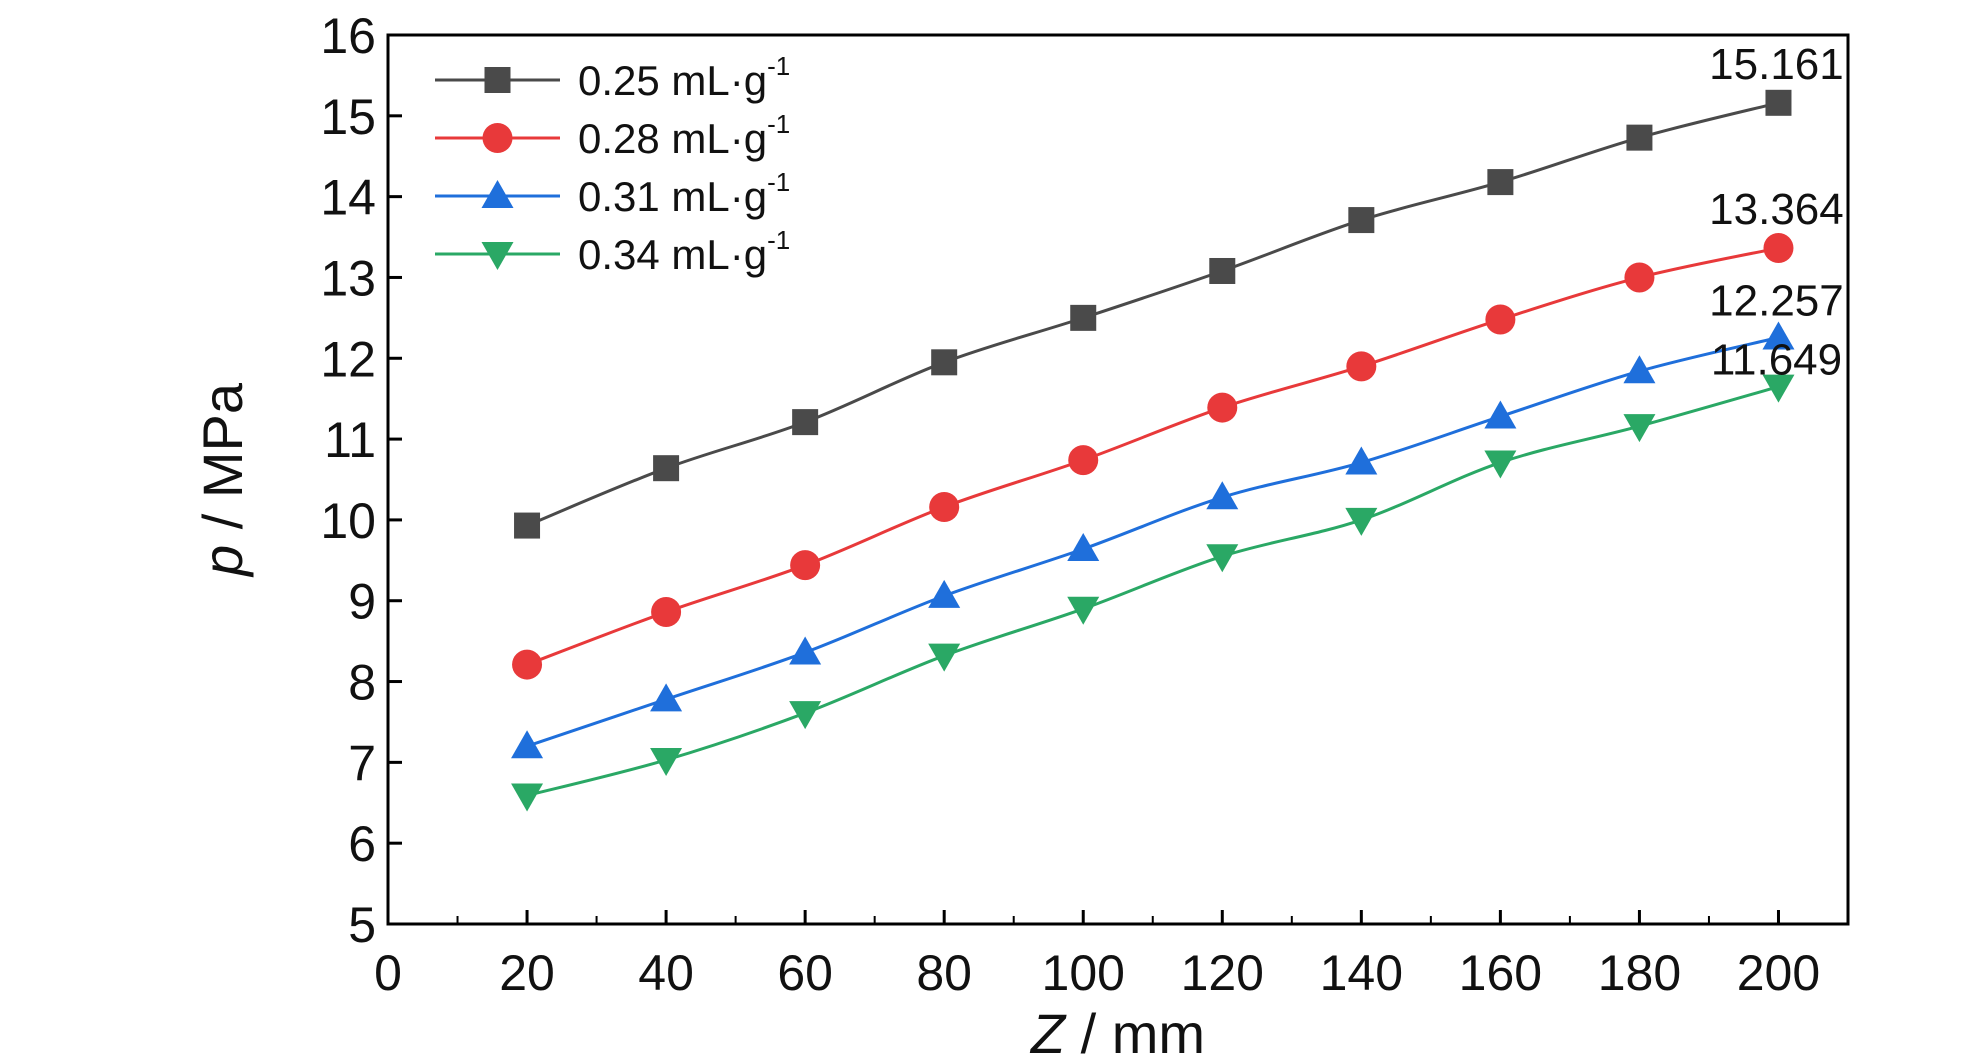 The height and width of the screenshot is (1063, 1984). What do you see at coordinates (388, 973) in the screenshot?
I see `x-tick-label: 0` at bounding box center [388, 973].